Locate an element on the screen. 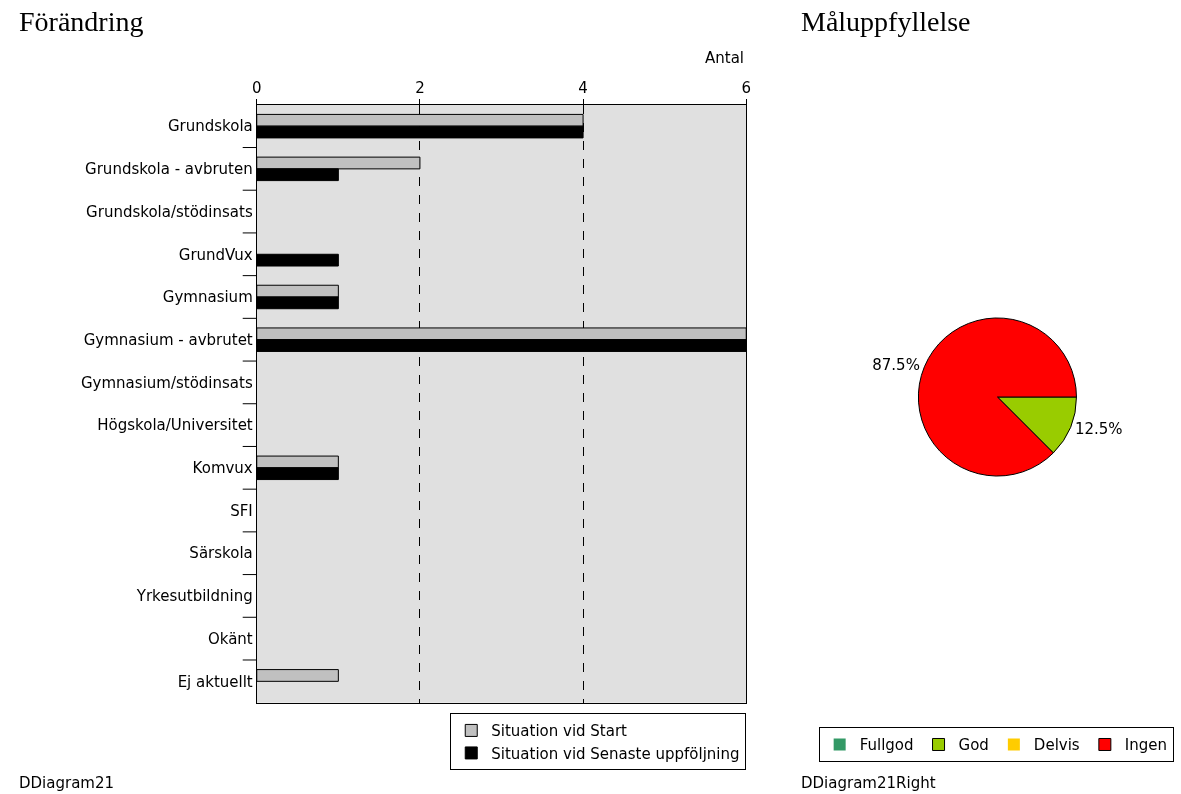  y-tick-label: SFI is located at coordinates (241, 510).